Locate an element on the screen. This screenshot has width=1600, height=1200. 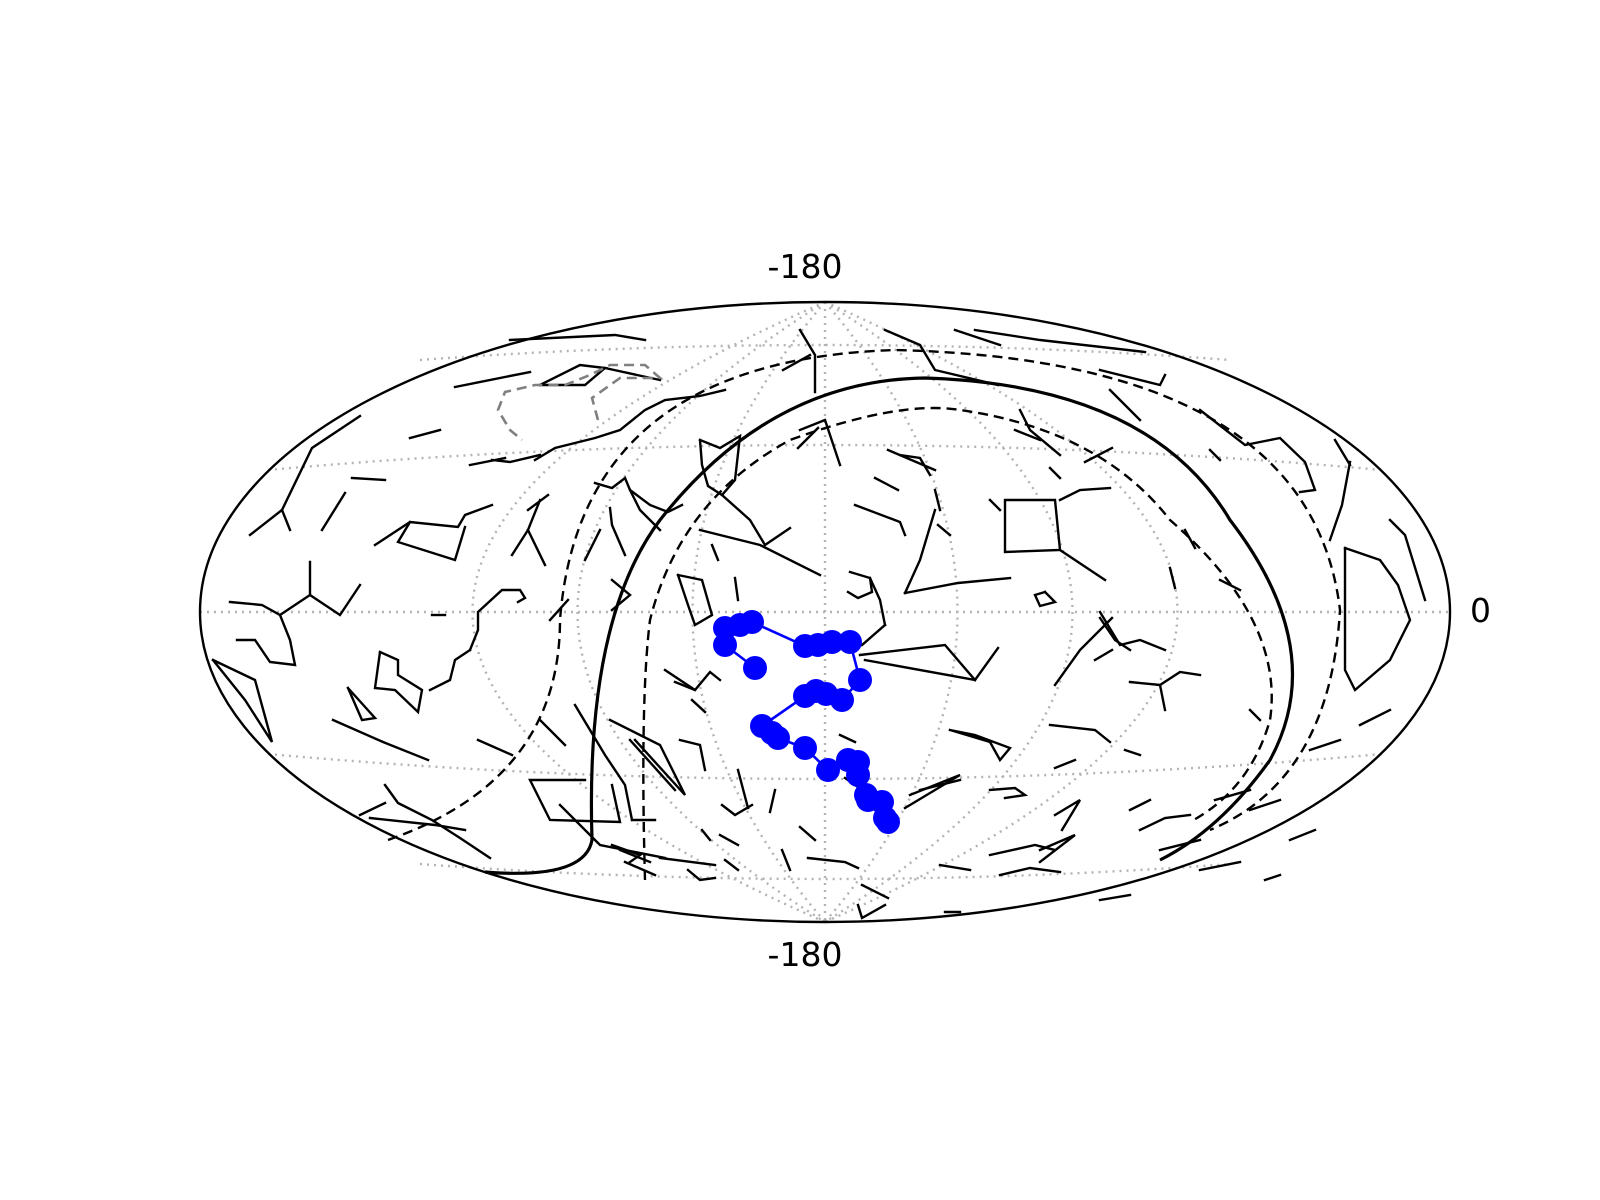
track is located at coordinates (806, 722).